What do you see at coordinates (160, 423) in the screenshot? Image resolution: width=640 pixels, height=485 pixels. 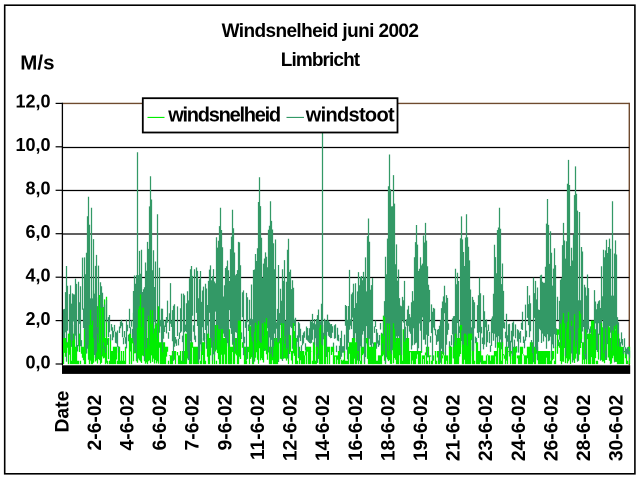 I see `svg-text: 6-6-02` at bounding box center [160, 423].